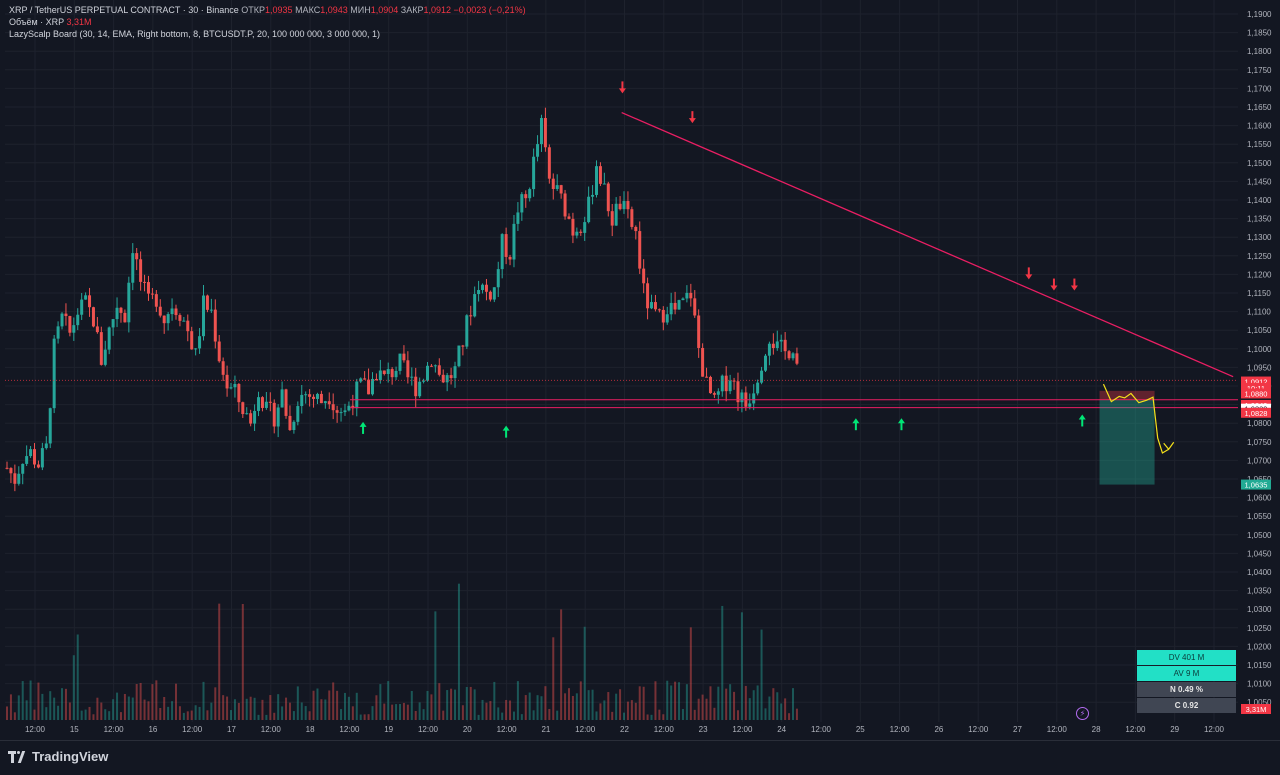 Image resolution: width=1280 pixels, height=775 pixels. What do you see at coordinates (1259, 665) in the screenshot?
I see `price-tick-label: 1,0150` at bounding box center [1259, 665].